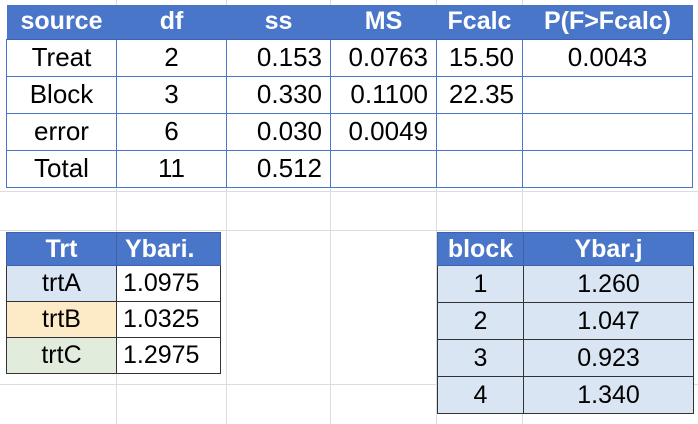 This screenshot has width=698, height=424. I want to click on block-header-row: block Ybar.j, so click(565, 249).